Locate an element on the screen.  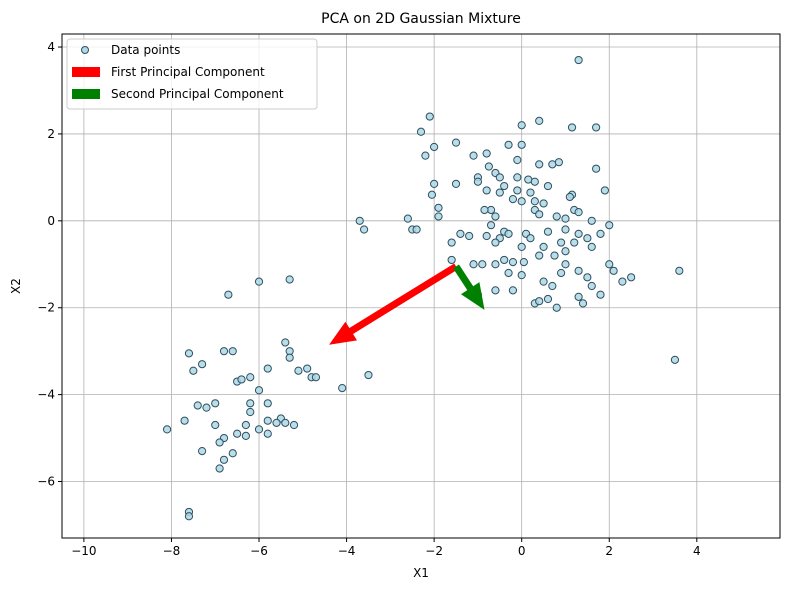
legend-box is located at coordinates (192, 74).